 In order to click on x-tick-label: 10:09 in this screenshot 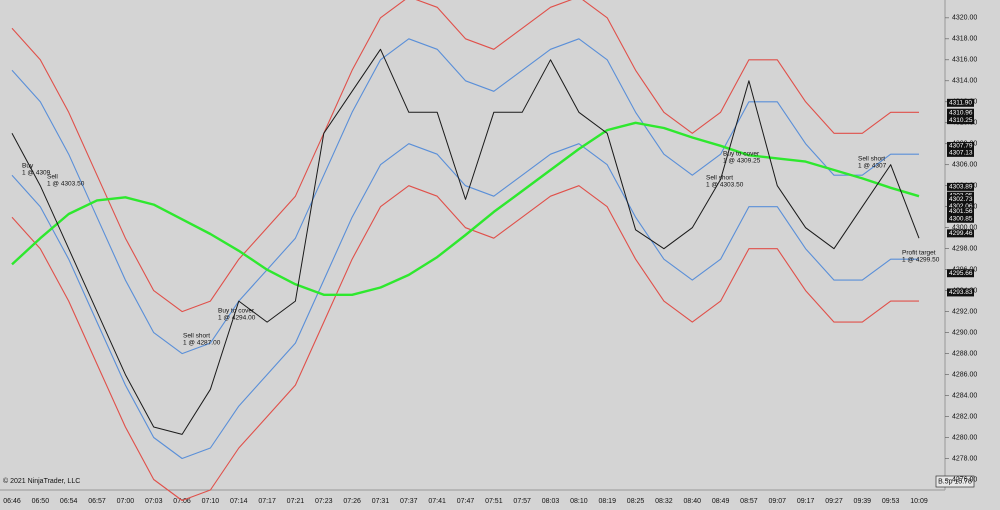, I will do `click(919, 501)`.